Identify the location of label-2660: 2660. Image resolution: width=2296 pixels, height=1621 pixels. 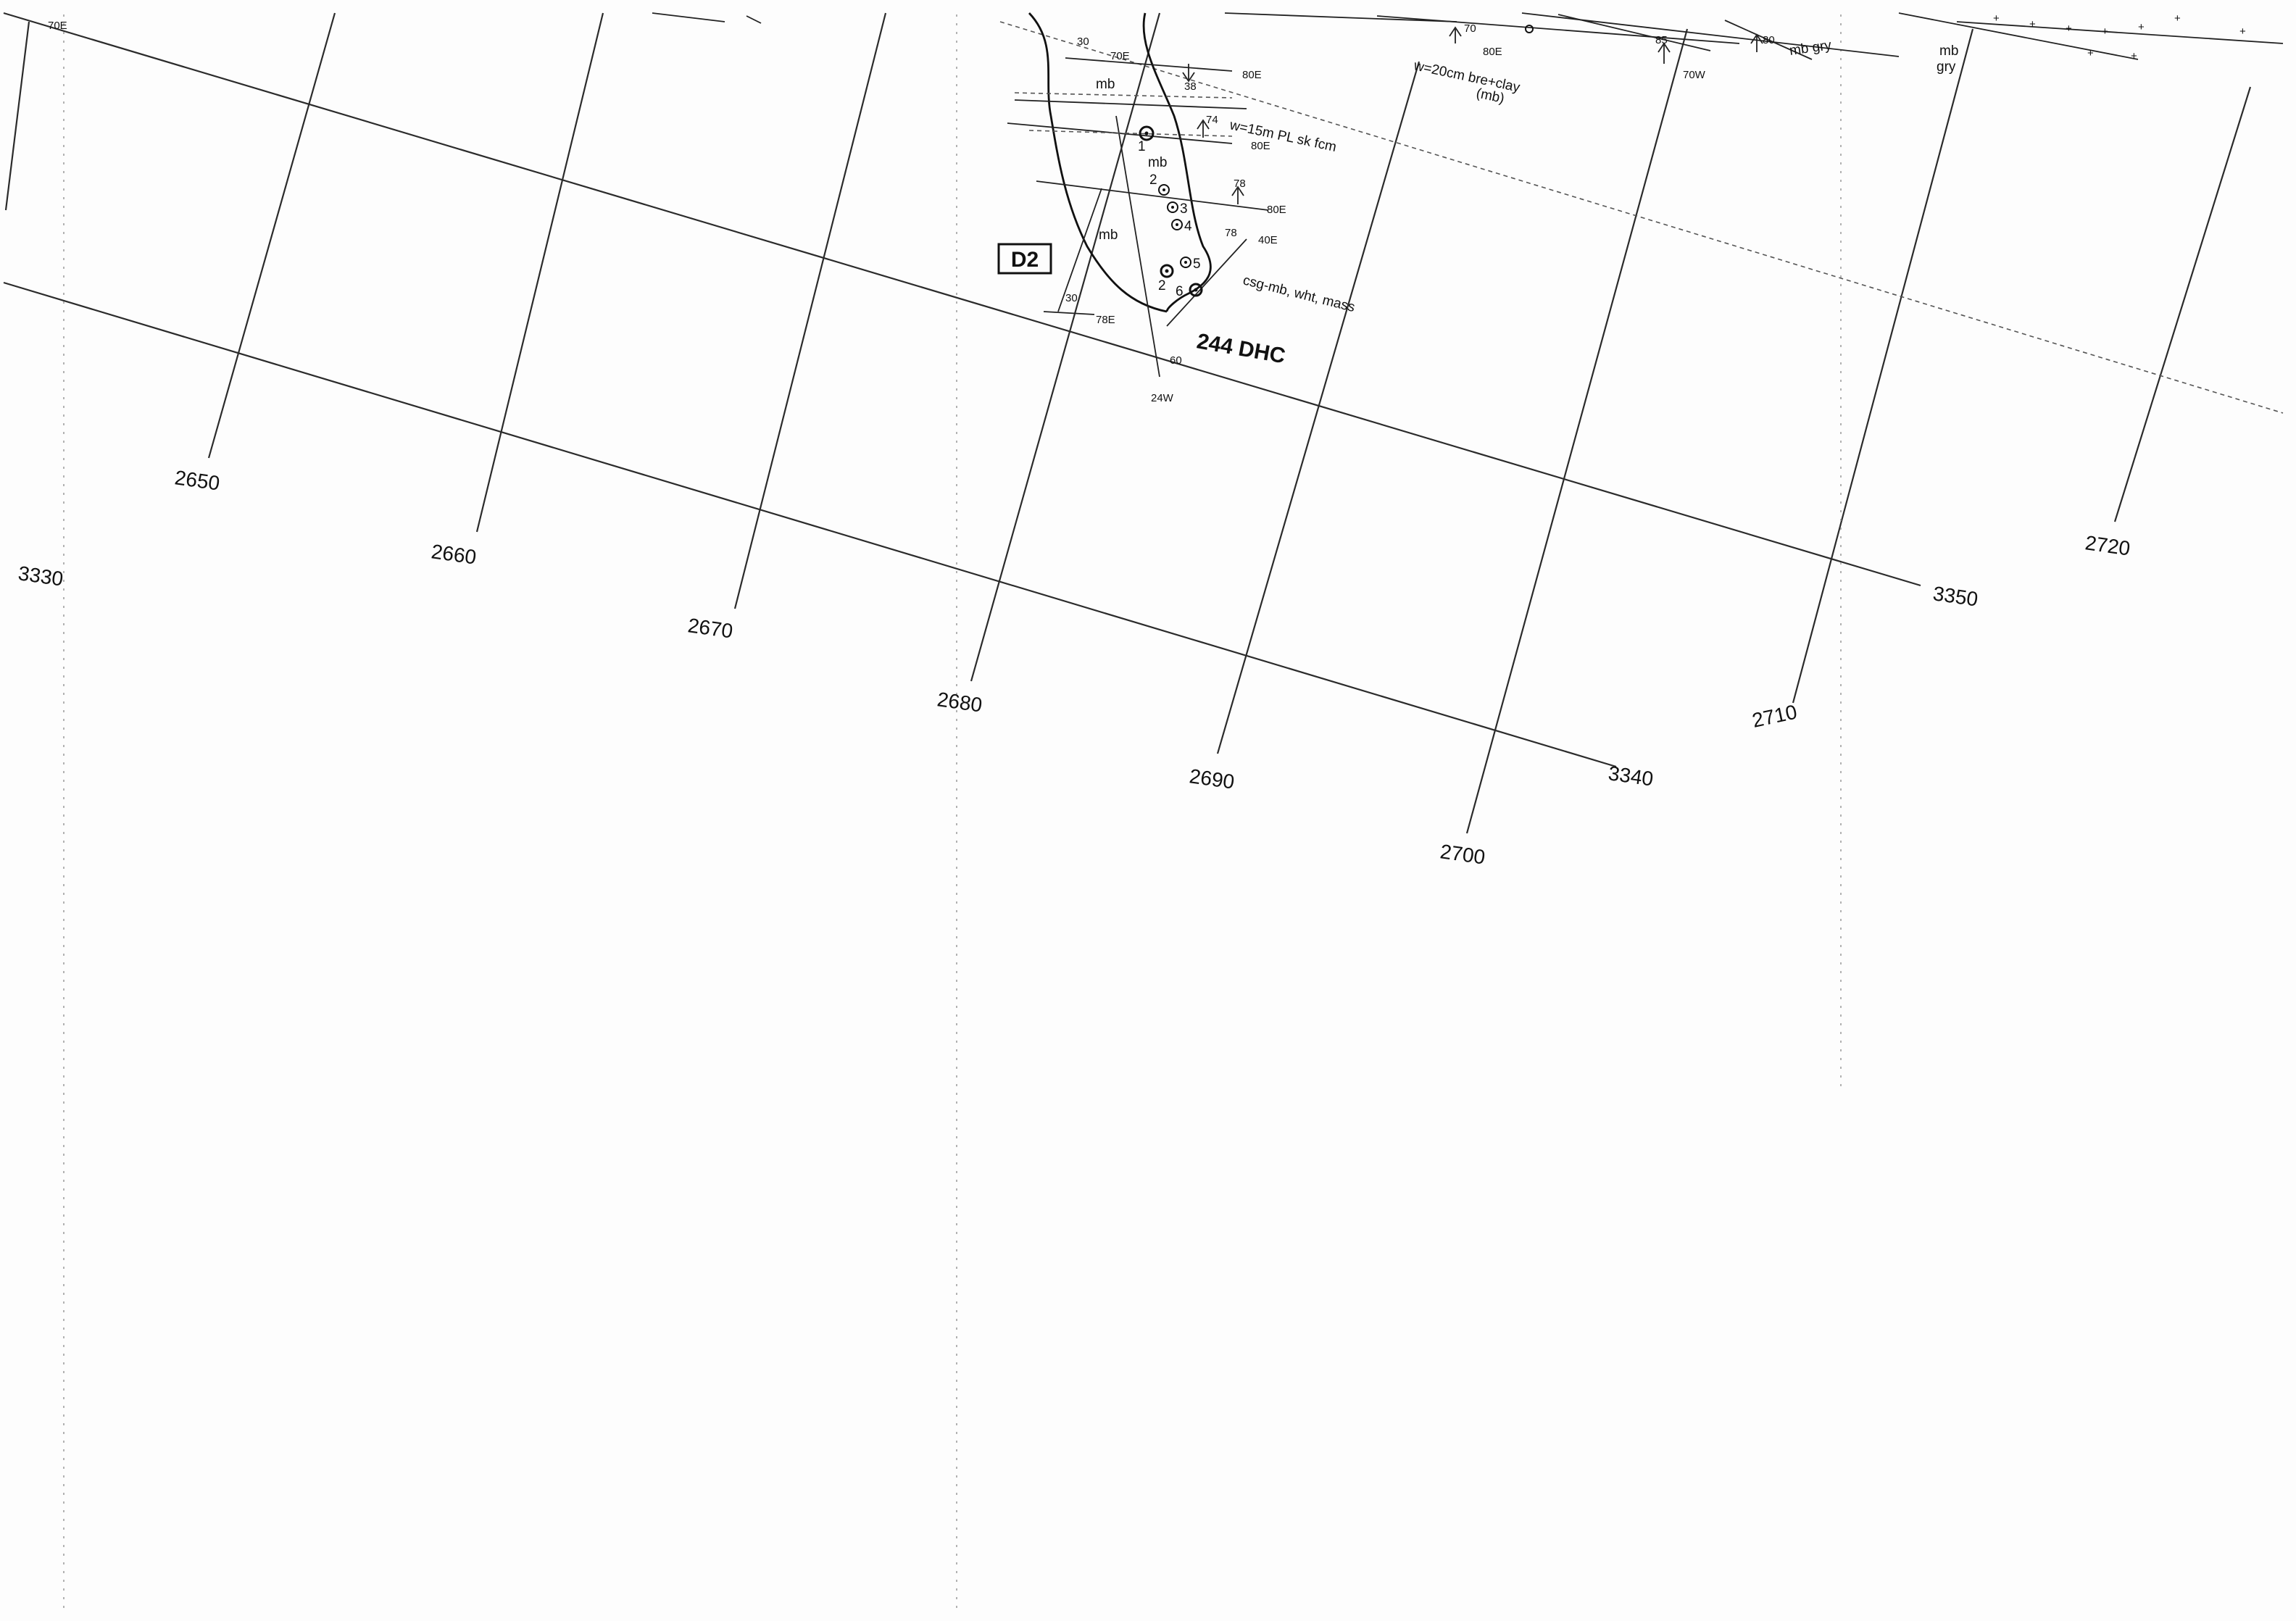
(454, 554).